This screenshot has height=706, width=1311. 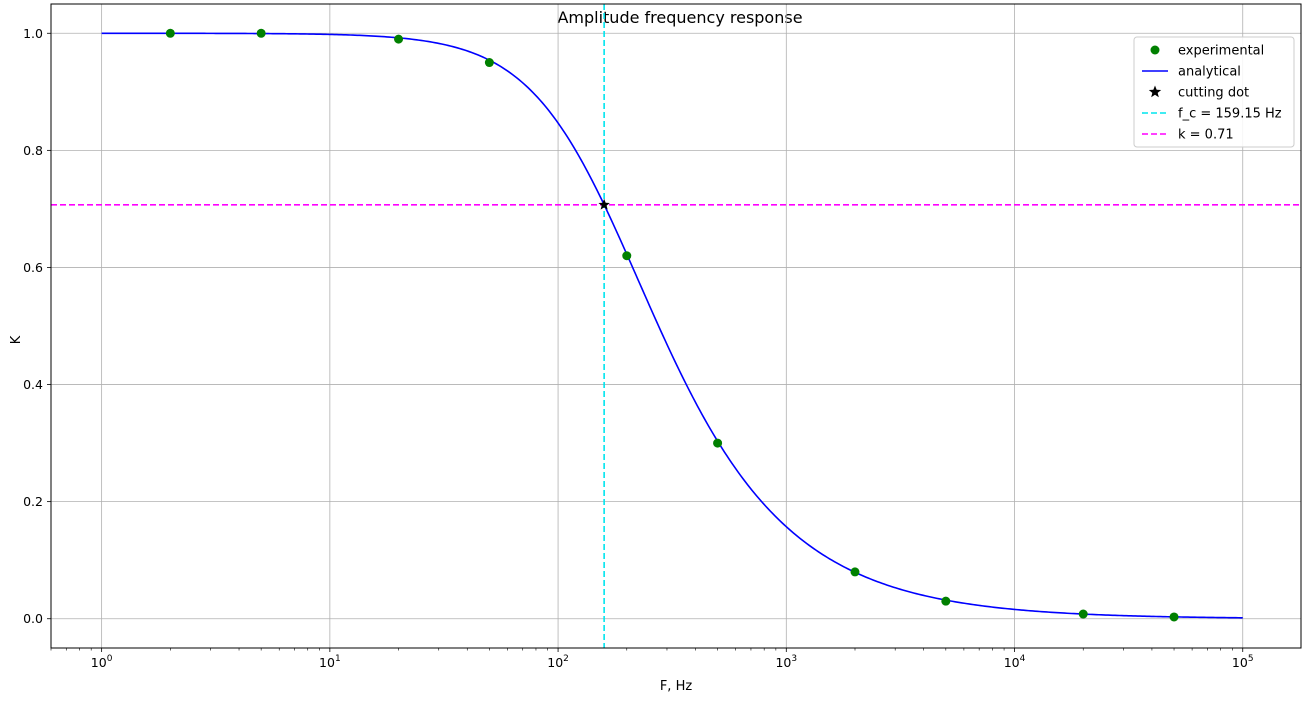 What do you see at coordinates (33, 33) in the screenshot?
I see `y-tick-label-5: 1.0` at bounding box center [33, 33].